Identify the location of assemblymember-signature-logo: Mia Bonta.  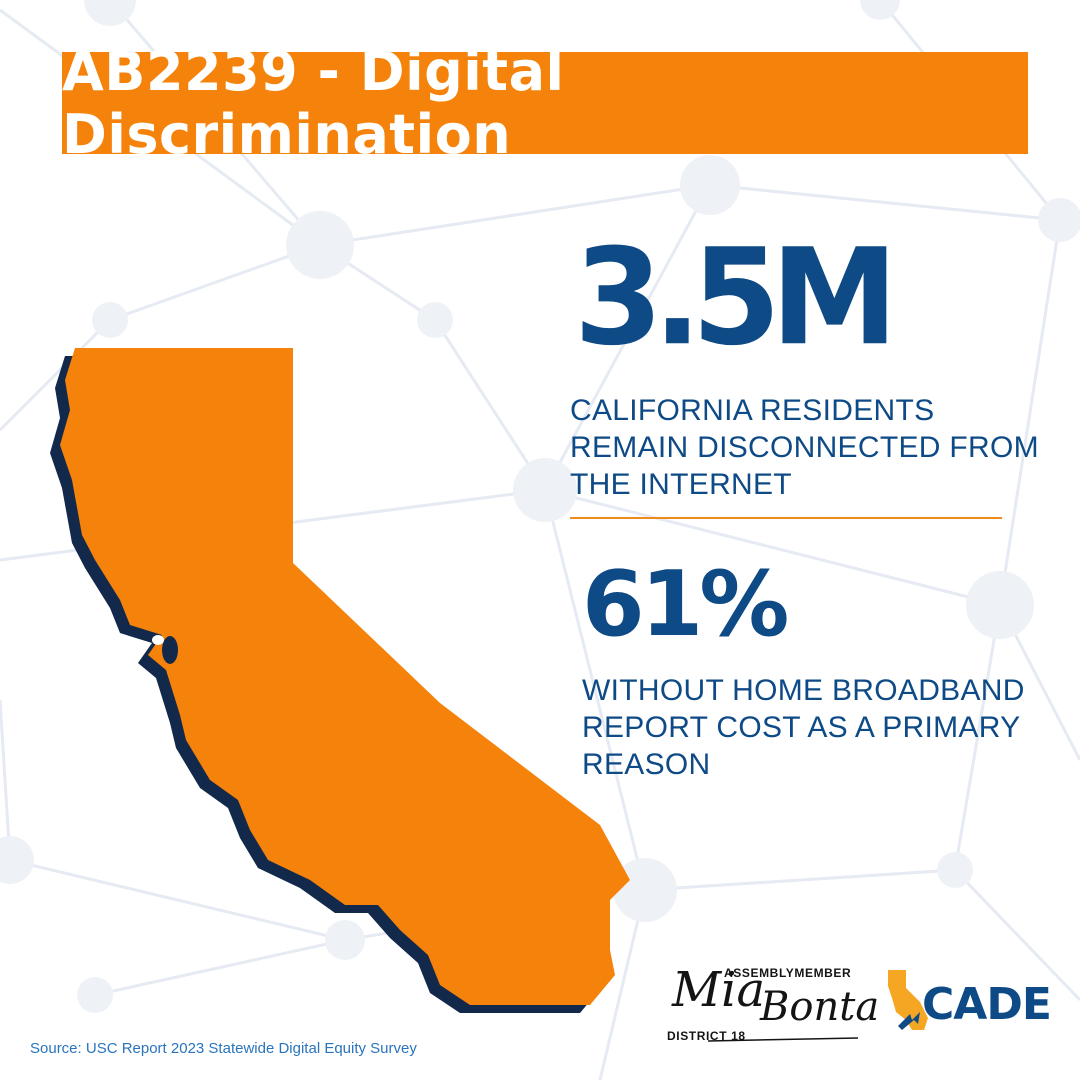
(773, 1007).